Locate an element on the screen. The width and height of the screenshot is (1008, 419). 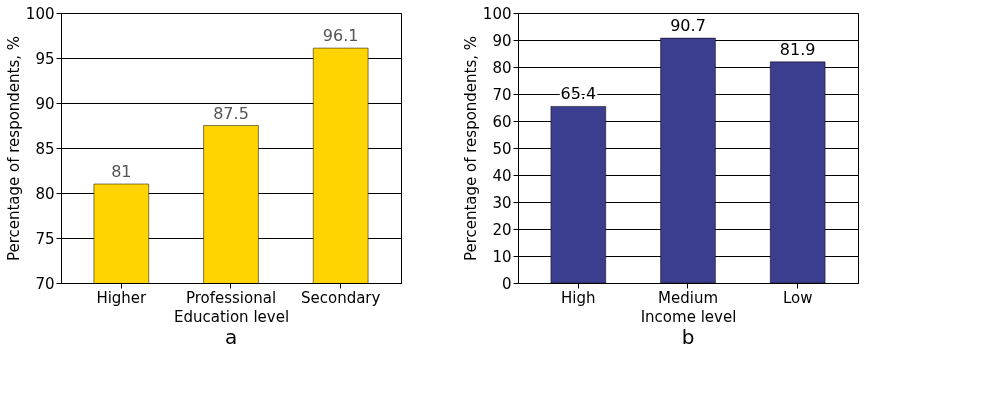
y-tick-label: 85 is located at coordinates (45, 148).